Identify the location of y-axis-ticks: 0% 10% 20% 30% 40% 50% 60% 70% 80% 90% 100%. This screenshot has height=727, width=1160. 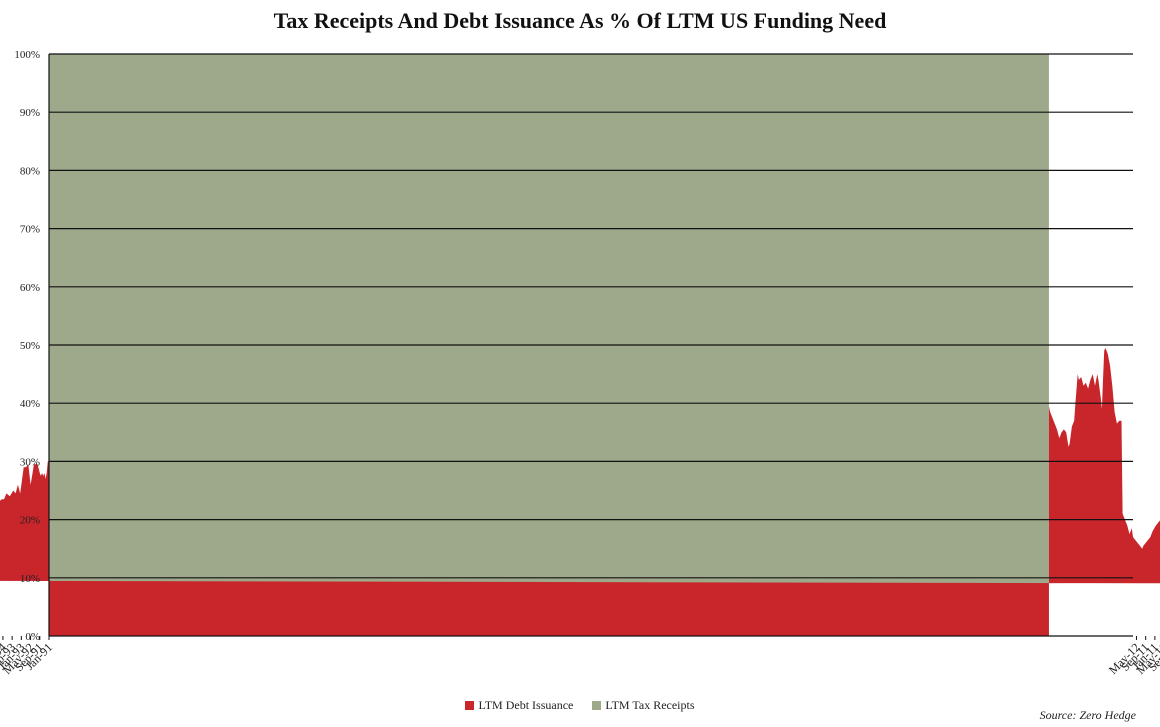
(27, 346).